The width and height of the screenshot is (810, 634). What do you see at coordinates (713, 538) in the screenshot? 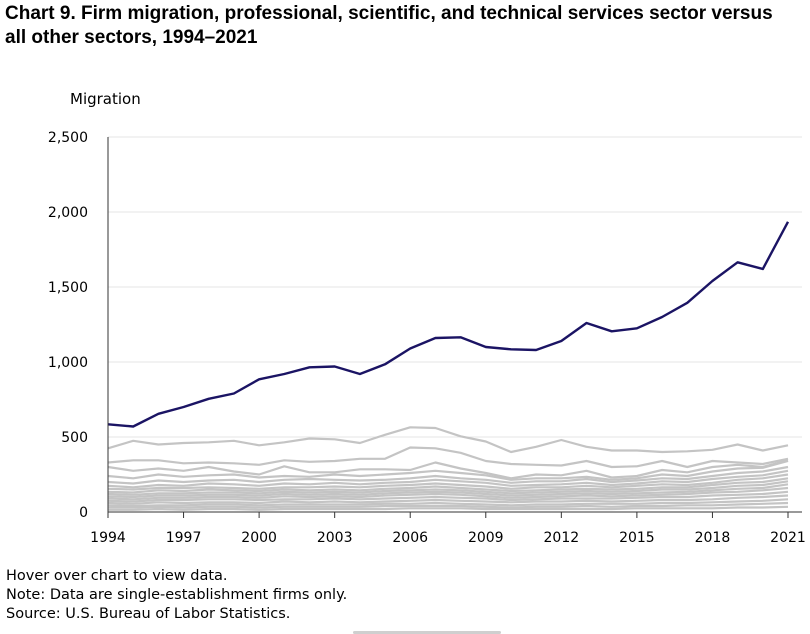
I see `x-tick-label: 2018` at bounding box center [713, 538].